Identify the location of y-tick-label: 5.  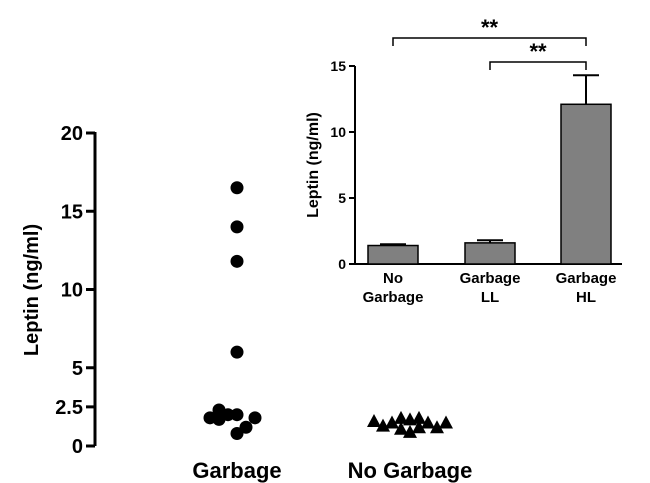
(77, 369).